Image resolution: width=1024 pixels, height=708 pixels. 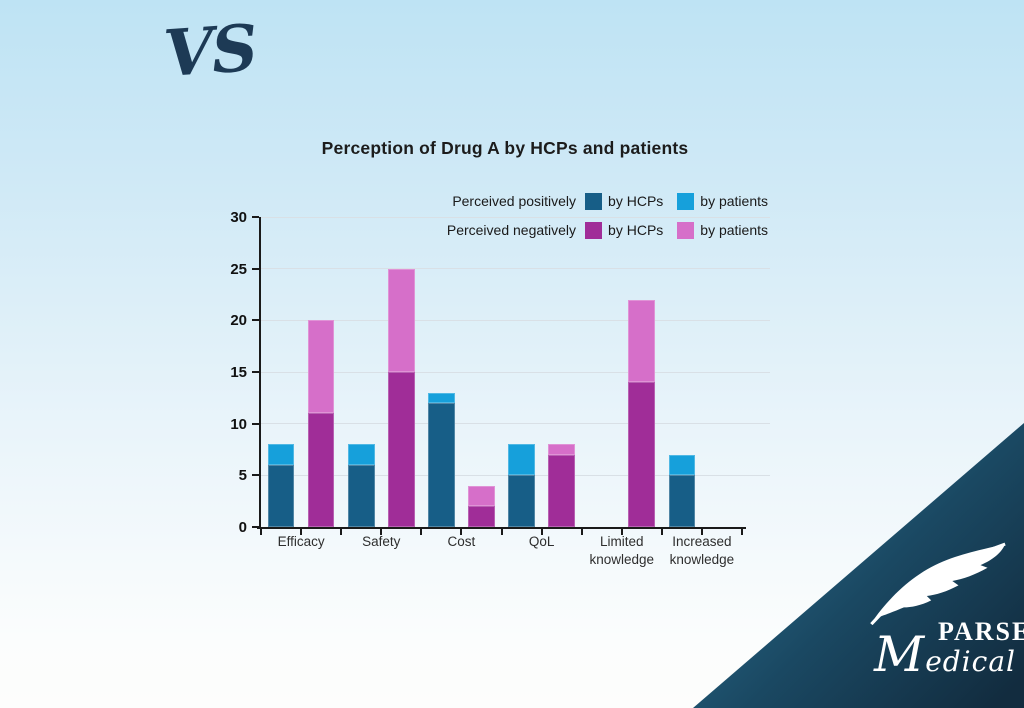 What do you see at coordinates (945, 654) in the screenshot?
I see `brand-name-medical: Medical` at bounding box center [945, 654].